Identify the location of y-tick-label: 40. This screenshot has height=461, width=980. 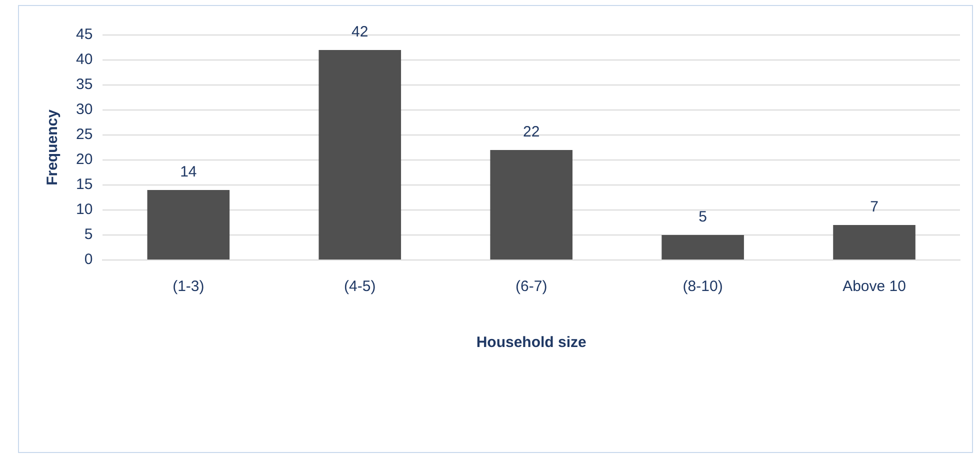
(84, 59).